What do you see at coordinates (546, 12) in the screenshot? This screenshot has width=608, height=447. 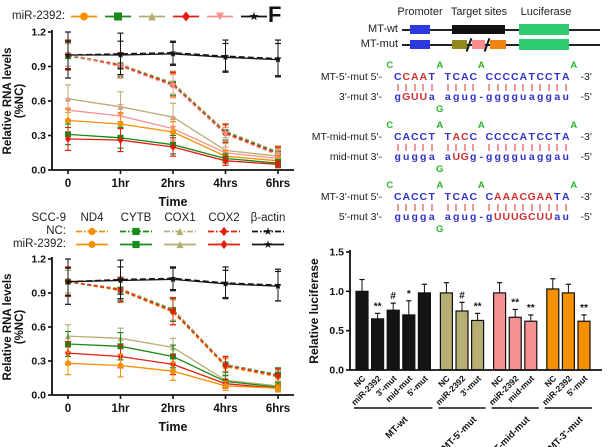 I see `luciferase-label: Luciferase` at bounding box center [546, 12].